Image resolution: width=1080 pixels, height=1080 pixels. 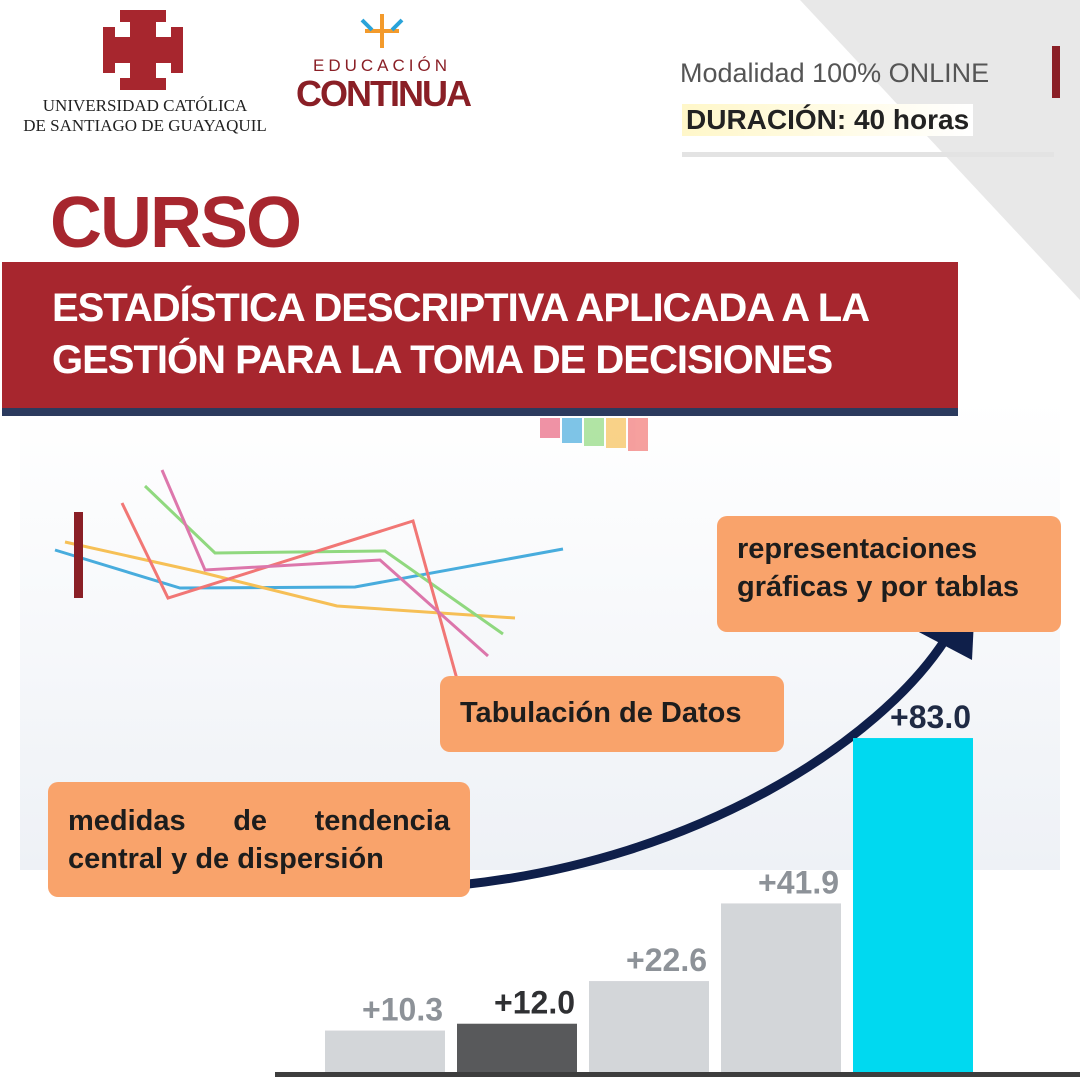 What do you see at coordinates (601, 713) in the screenshot?
I see `topic-line: Tabulación de Datos` at bounding box center [601, 713].